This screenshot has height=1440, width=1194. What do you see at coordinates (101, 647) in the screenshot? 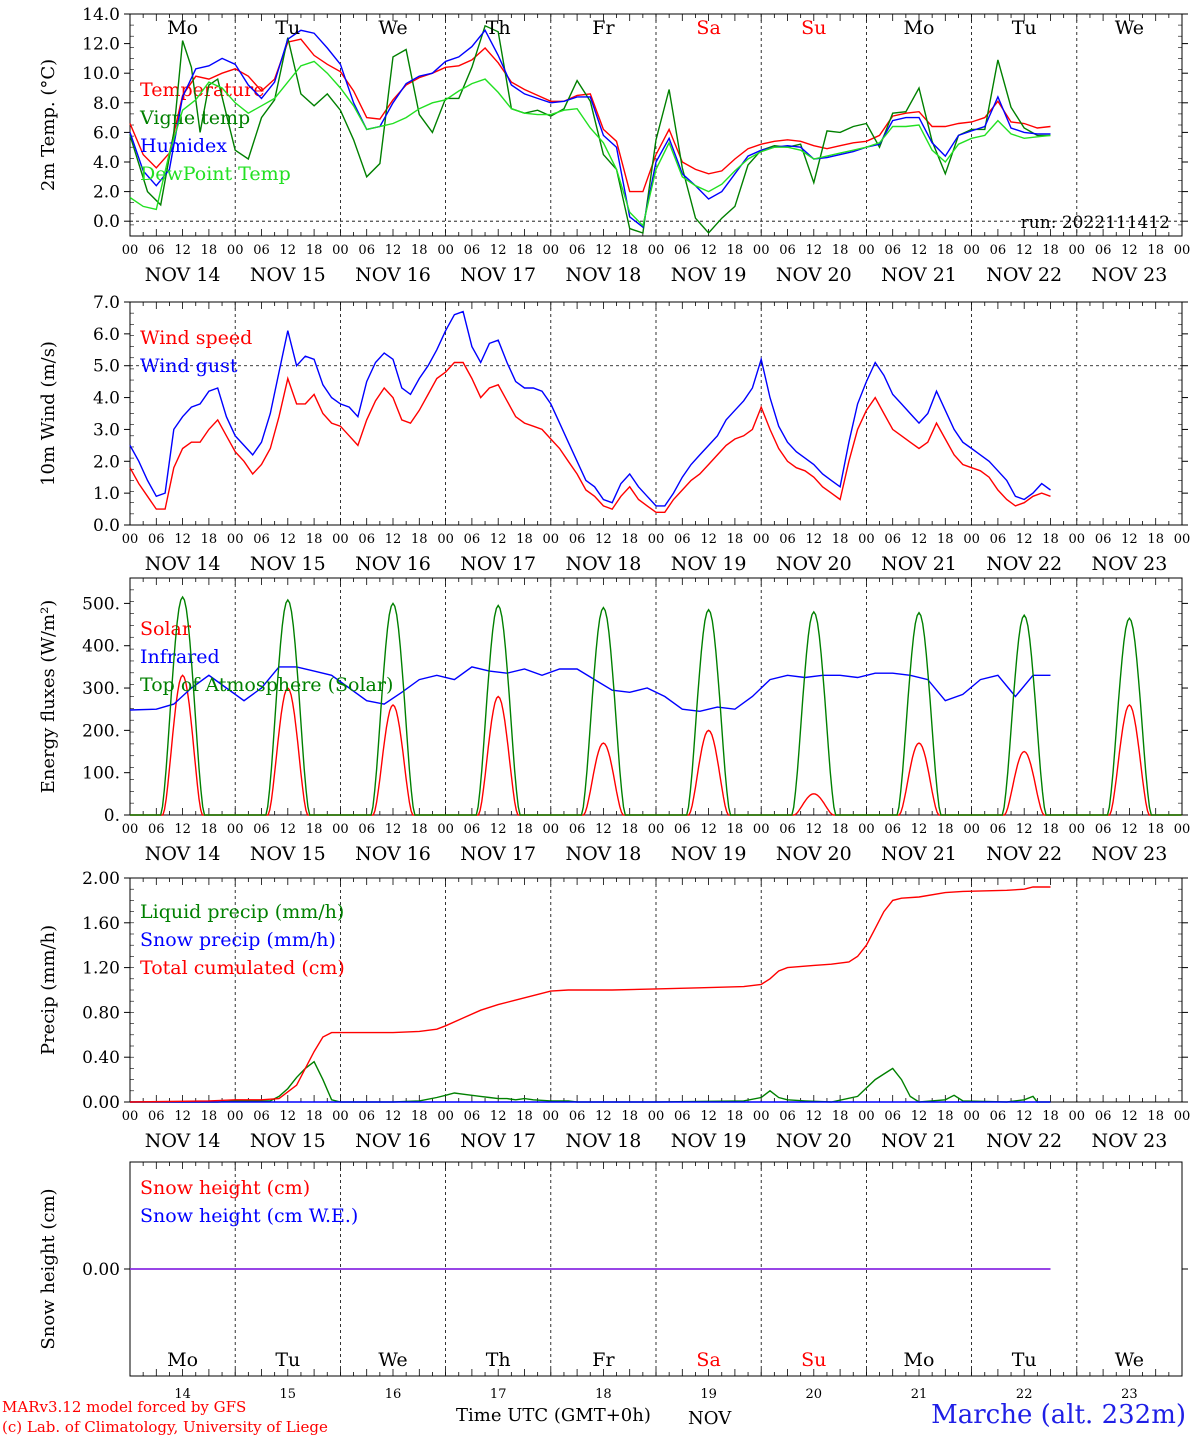
I see `y-tick-label: 400.` at bounding box center [101, 647].